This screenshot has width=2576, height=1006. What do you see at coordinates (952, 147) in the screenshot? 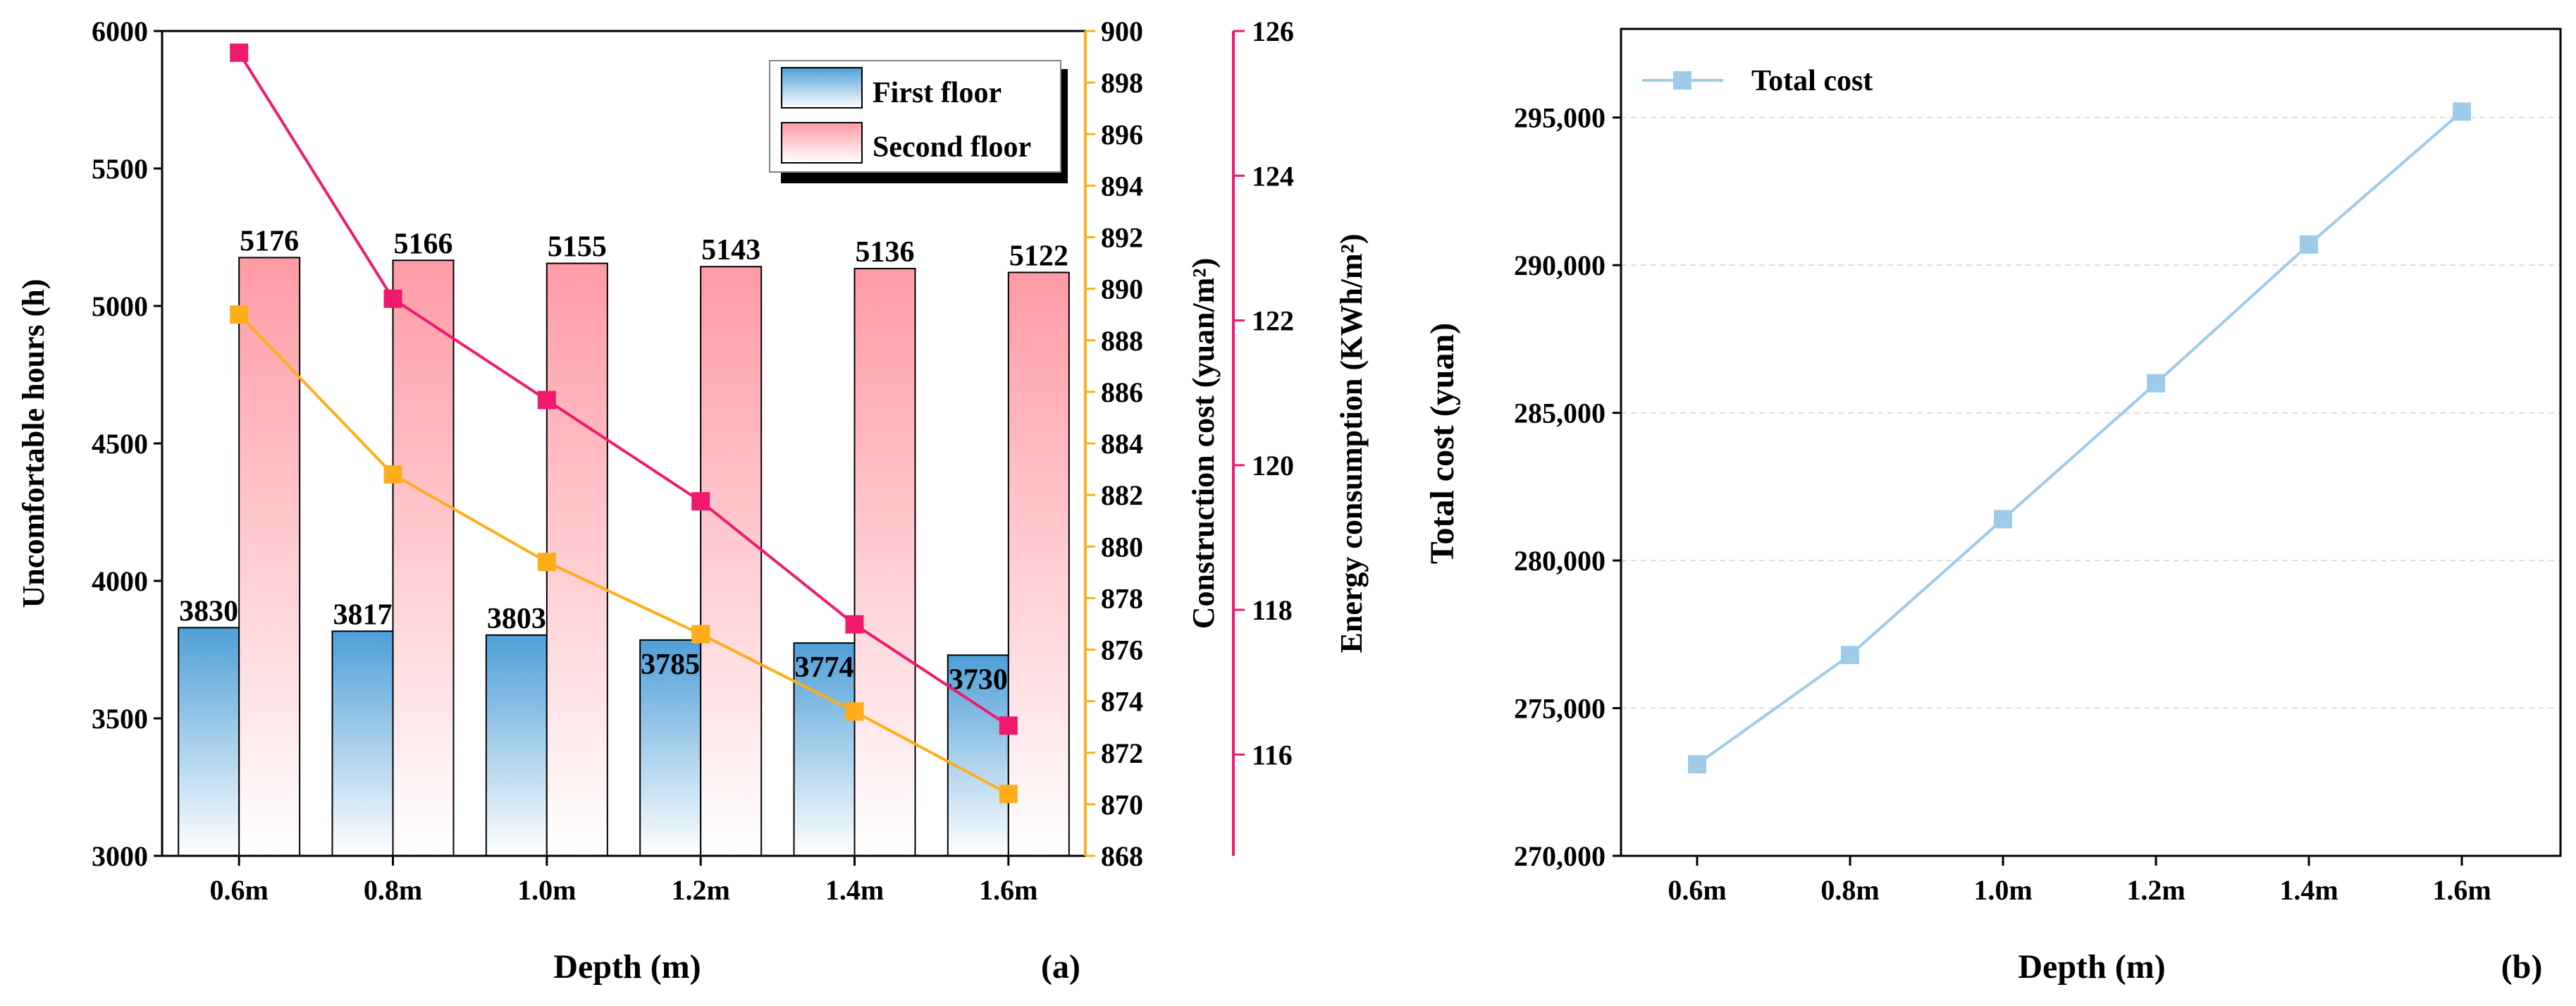
I see `legend-label-second-floor: Second floor` at bounding box center [952, 147].